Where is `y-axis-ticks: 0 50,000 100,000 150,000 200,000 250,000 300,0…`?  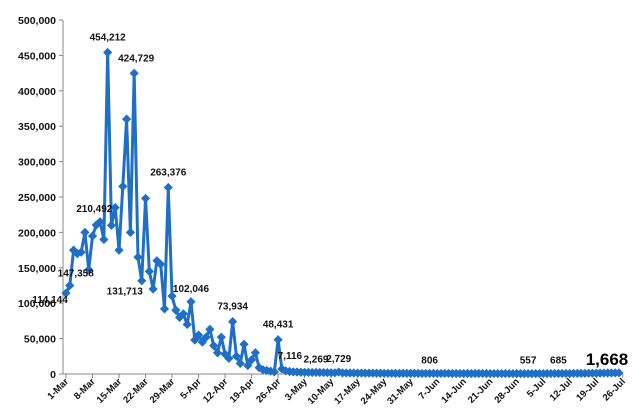 y-axis-ticks: 0 50,000 100,000 150,000 200,000 250,000 300,0… is located at coordinates (40, 198).